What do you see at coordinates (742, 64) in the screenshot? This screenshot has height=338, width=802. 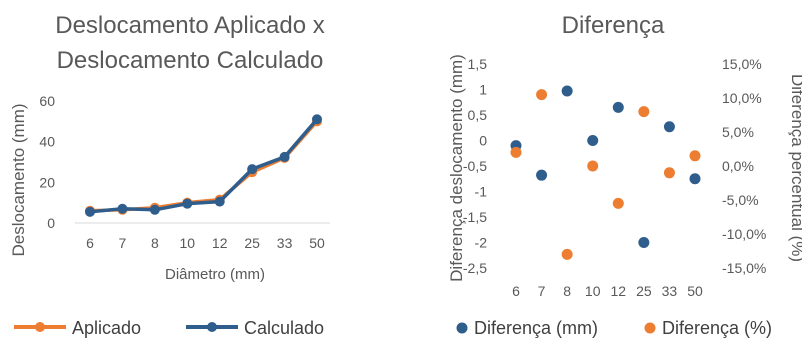 I see `right-y2-tick-15-0: 15,0%` at bounding box center [742, 64].